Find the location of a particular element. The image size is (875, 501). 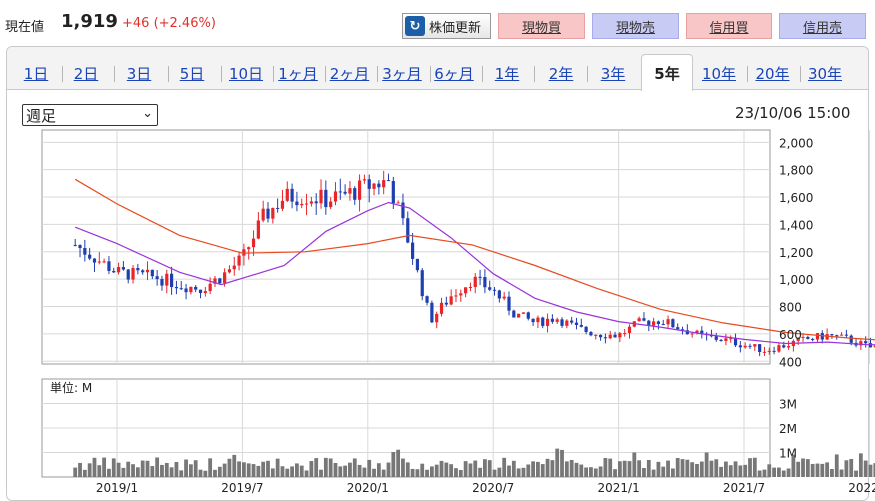

tab-3m: 3ヶ月 is located at coordinates (402, 74).